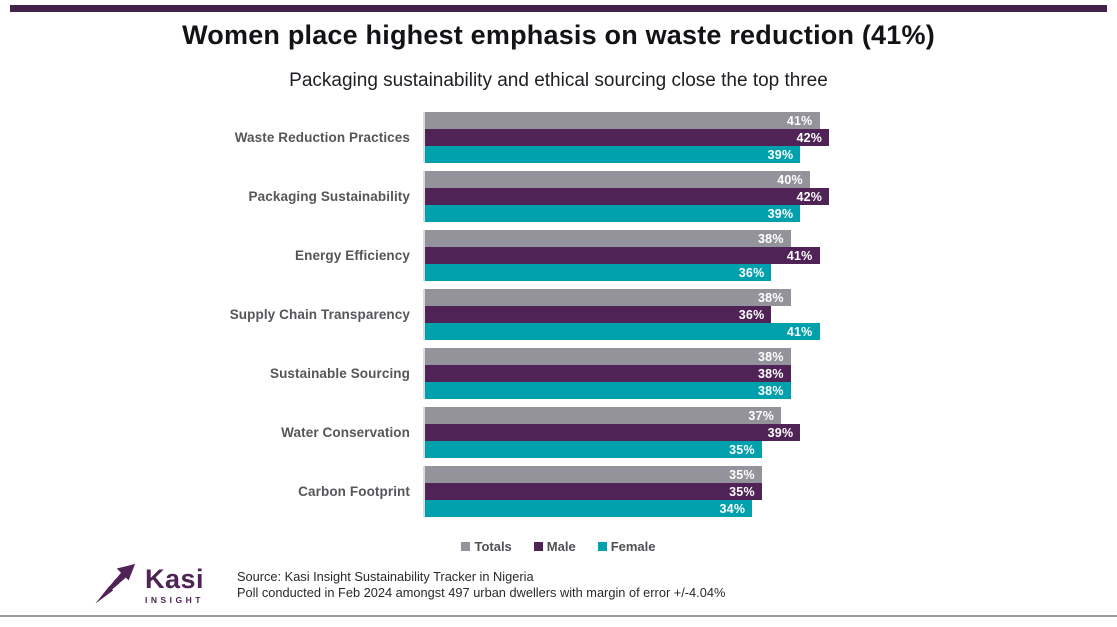 This screenshot has height=627, width=1117. I want to click on bar-male: 38%, so click(608, 373).